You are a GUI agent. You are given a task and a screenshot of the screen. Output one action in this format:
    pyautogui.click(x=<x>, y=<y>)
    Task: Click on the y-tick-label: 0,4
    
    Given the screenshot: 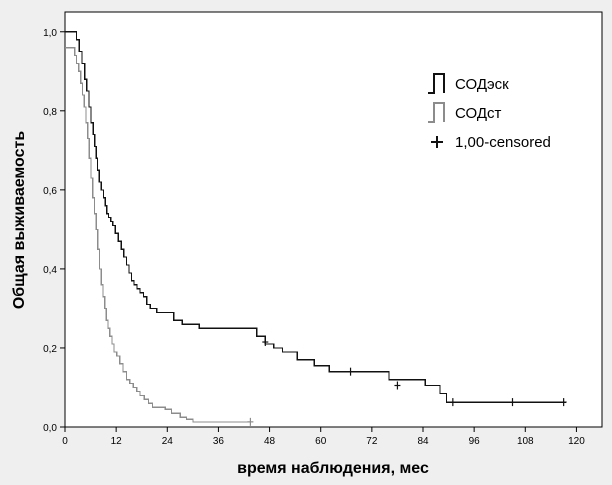 What is the action you would take?
    pyautogui.click(x=50, y=270)
    